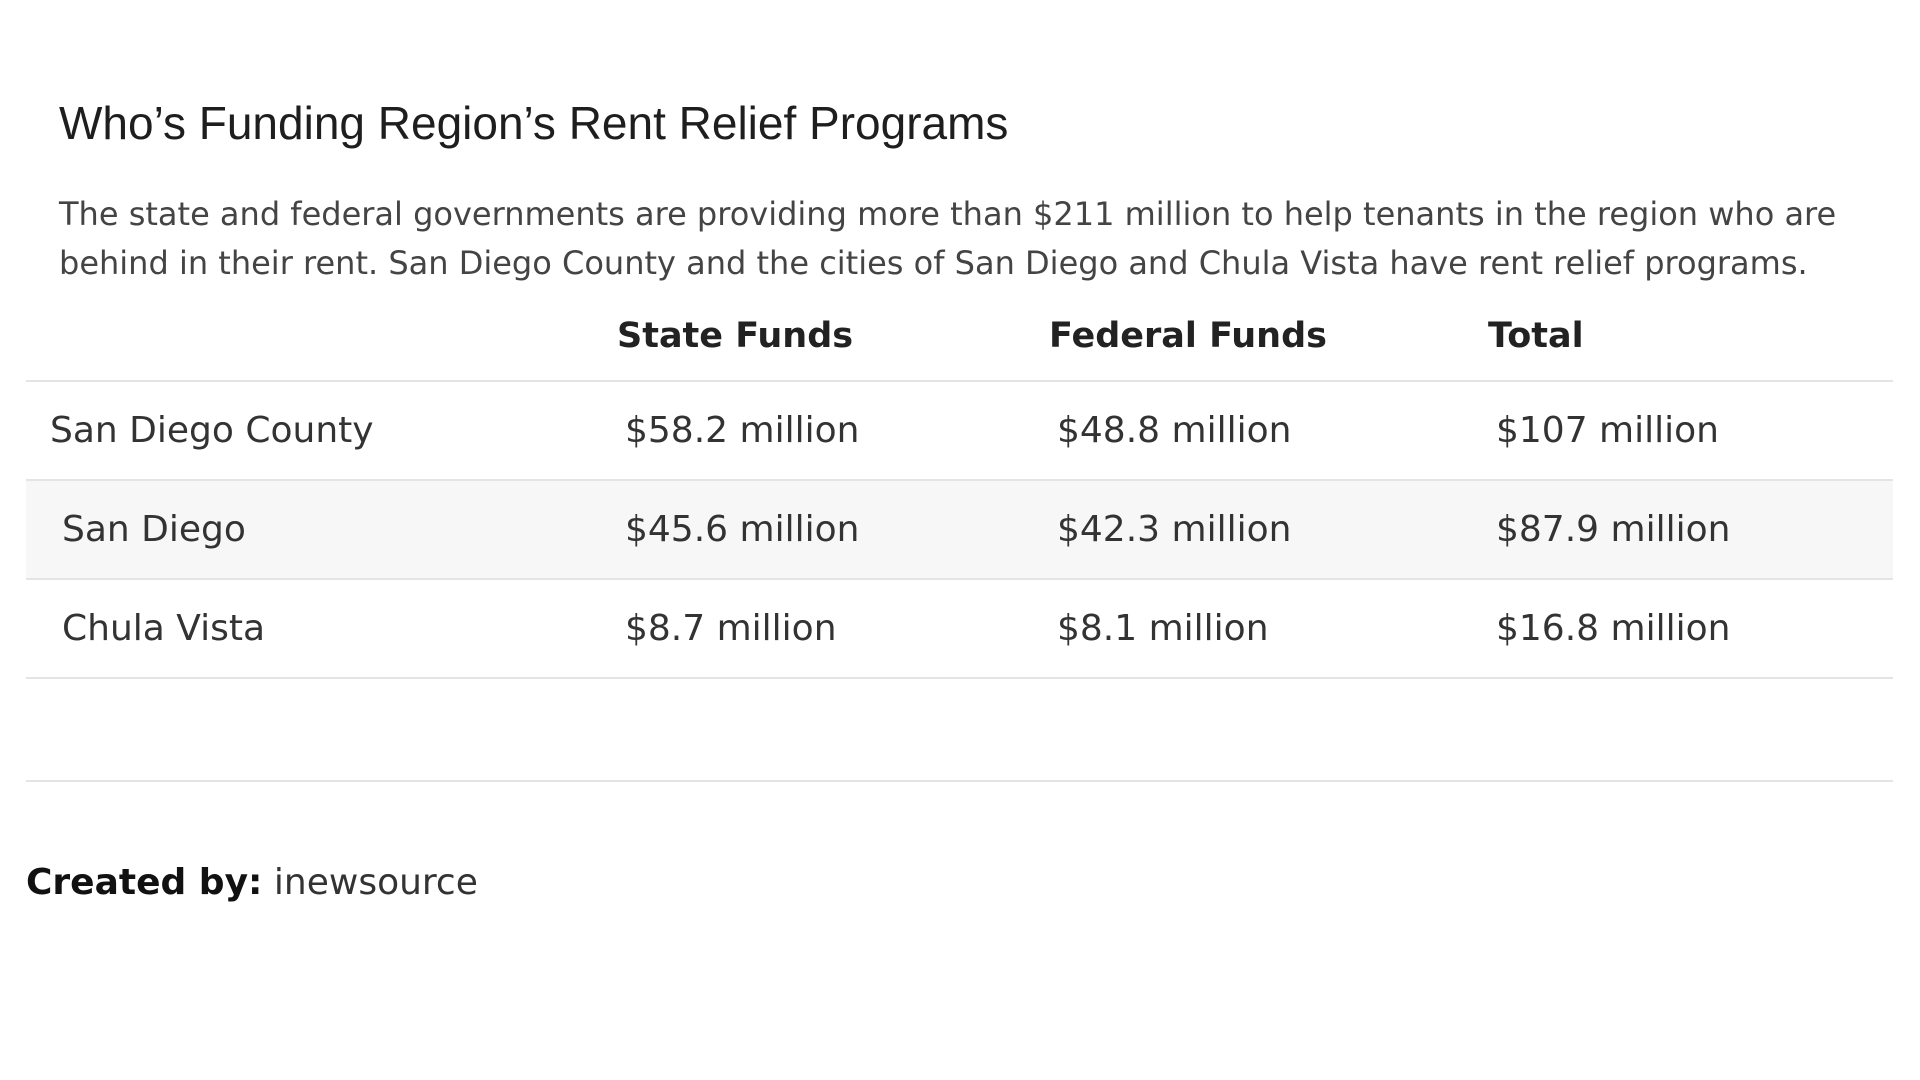  What do you see at coordinates (212, 430) in the screenshot?
I see `row-label: San Diego County` at bounding box center [212, 430].